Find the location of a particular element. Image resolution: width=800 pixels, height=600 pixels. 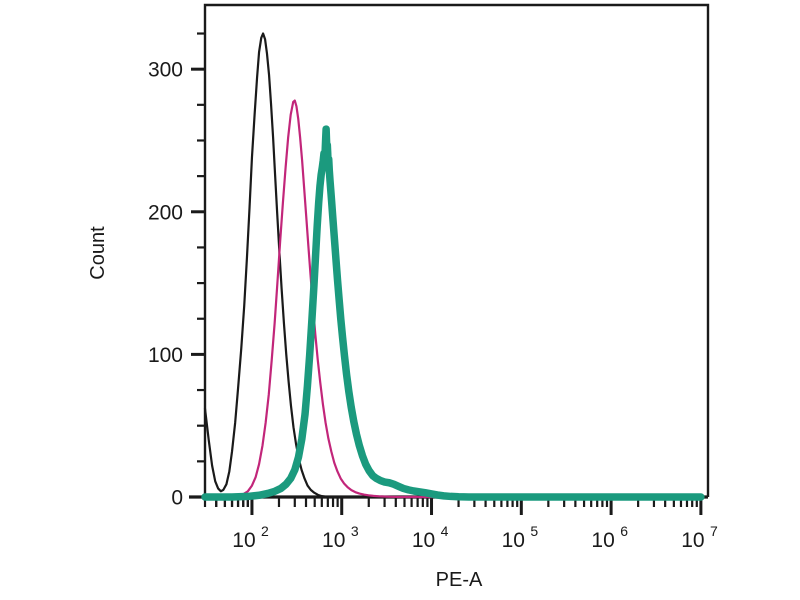

y-tick-label: 0 is located at coordinates (177, 498).